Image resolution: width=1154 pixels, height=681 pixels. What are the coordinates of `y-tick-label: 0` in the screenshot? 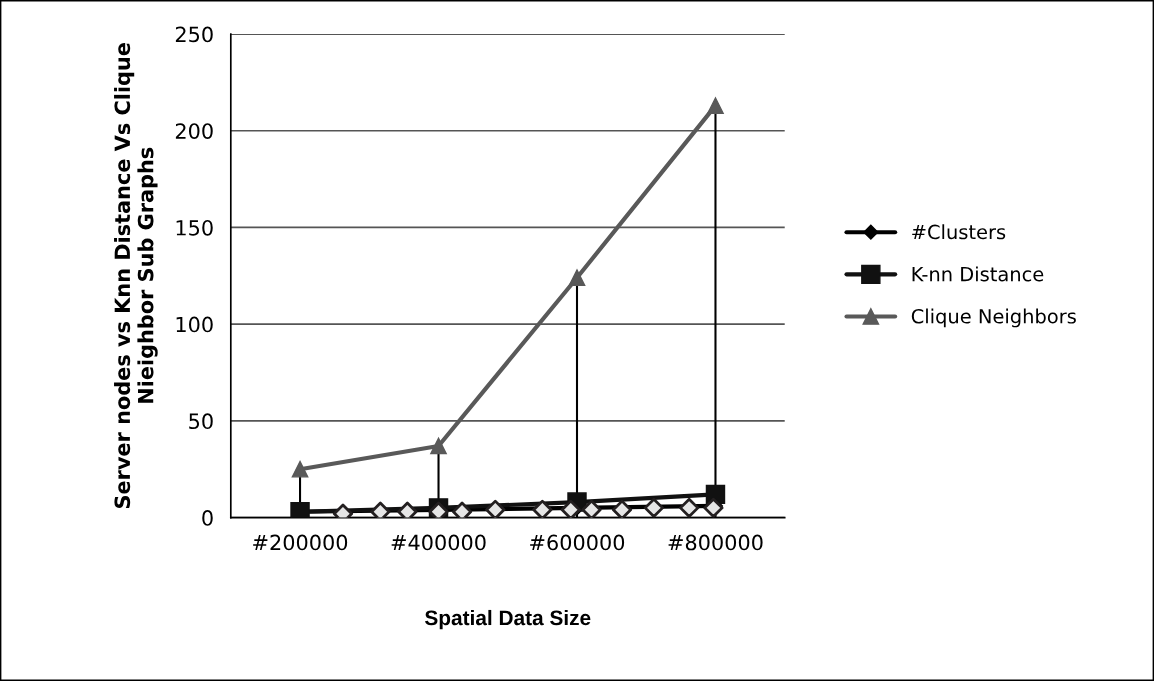 It's located at (207, 518).